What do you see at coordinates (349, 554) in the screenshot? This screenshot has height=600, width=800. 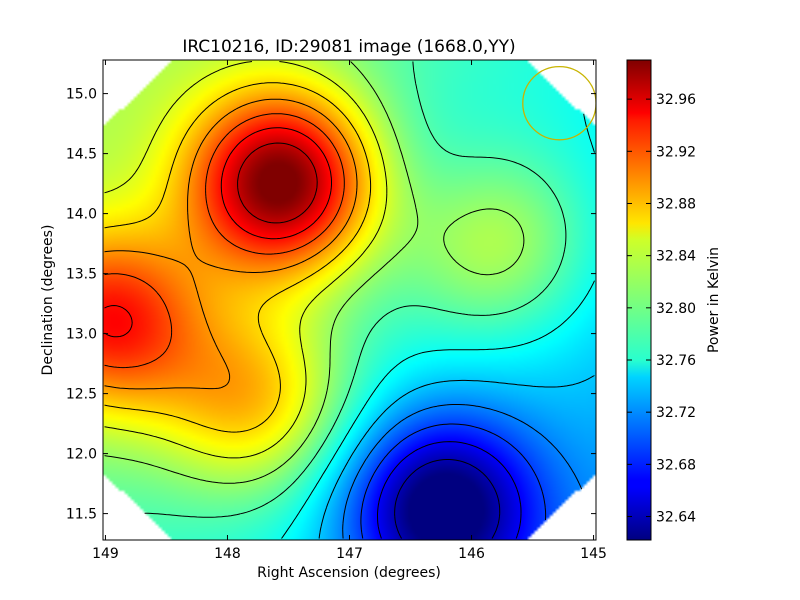 I see `x-tick-label: 147` at bounding box center [349, 554].